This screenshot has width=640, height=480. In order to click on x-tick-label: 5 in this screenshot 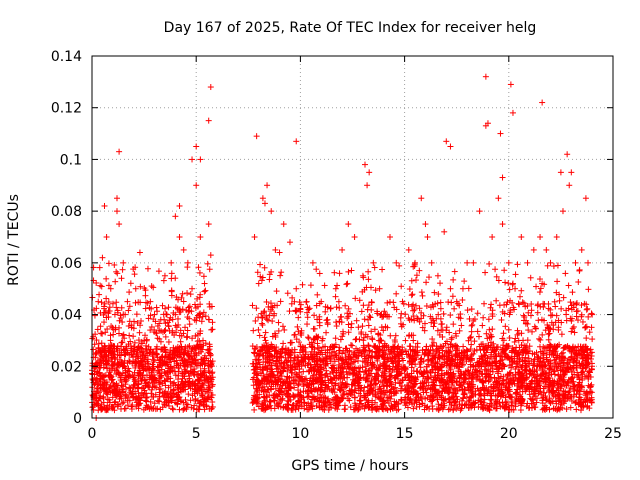, I will do `click(196, 434)`.